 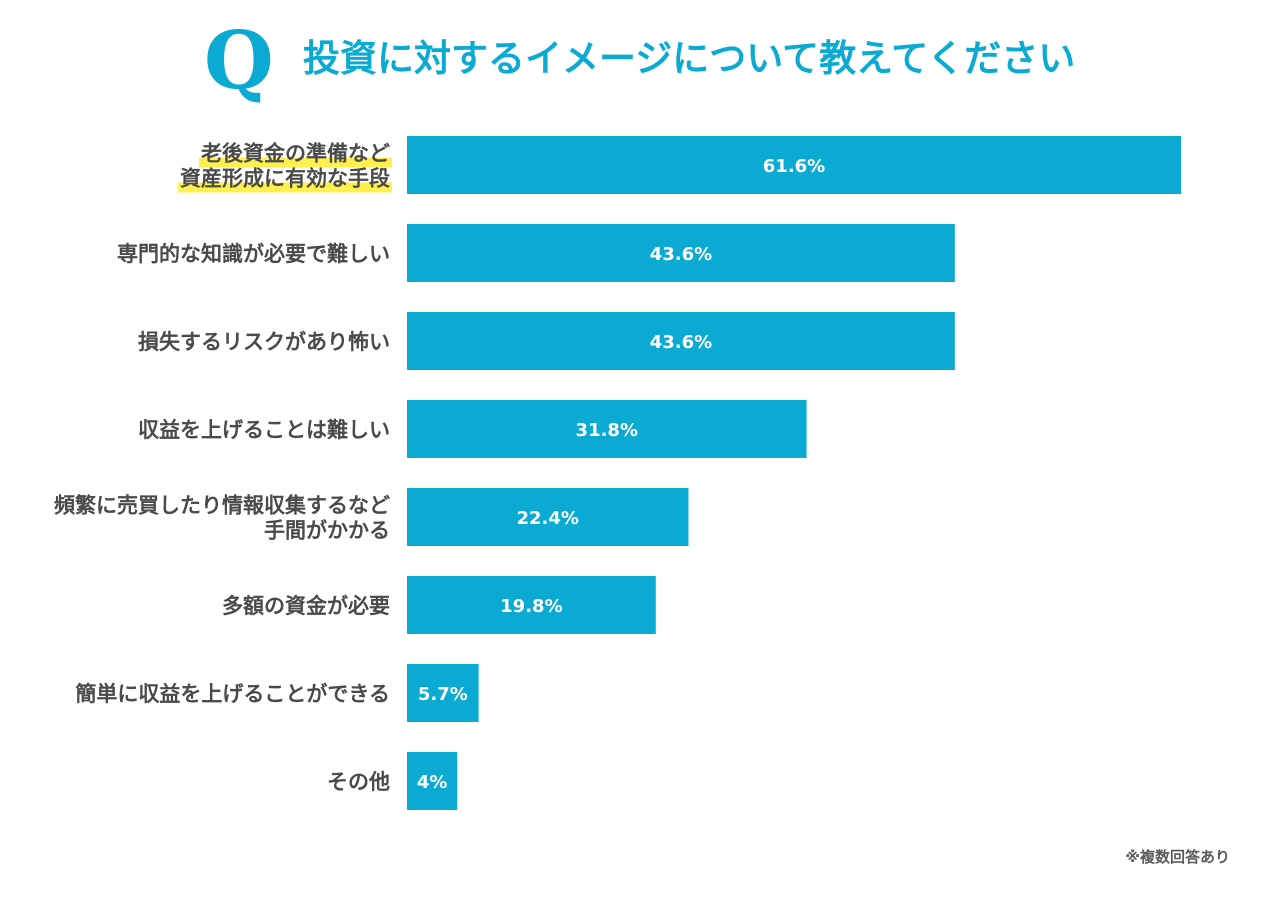 What do you see at coordinates (1177, 857) in the screenshot?
I see `footnote: ※複数回答あり` at bounding box center [1177, 857].